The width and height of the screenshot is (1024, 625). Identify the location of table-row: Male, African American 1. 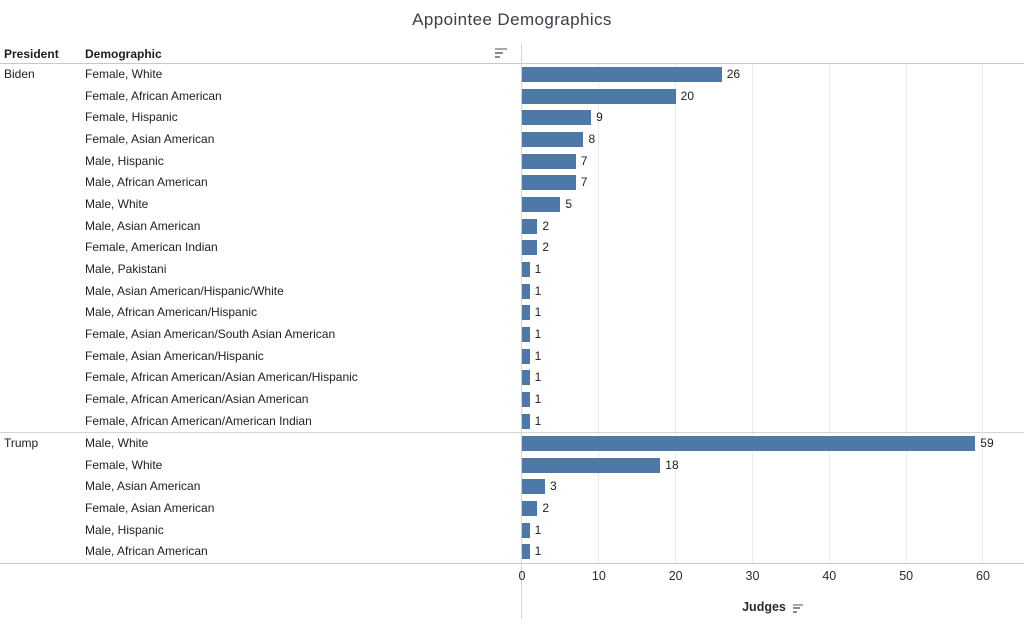
(512, 552).